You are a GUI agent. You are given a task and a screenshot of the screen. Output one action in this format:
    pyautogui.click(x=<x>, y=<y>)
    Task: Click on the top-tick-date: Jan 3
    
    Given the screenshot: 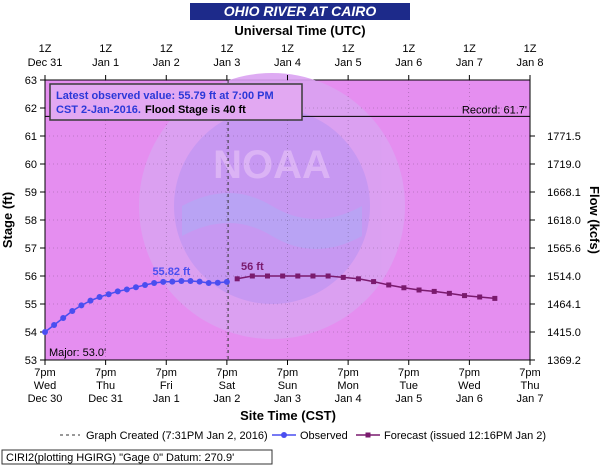 What is the action you would take?
    pyautogui.click(x=226, y=63)
    